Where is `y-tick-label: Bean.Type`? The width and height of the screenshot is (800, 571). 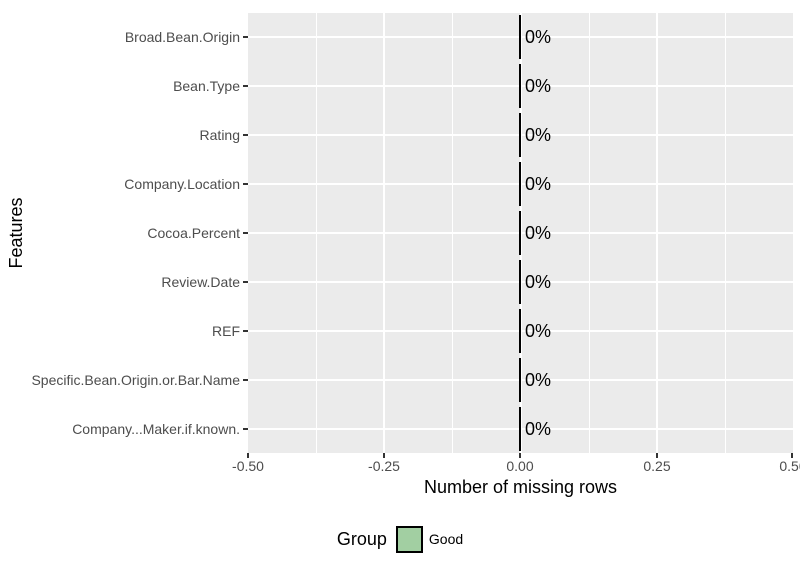 y-tick-label: Bean.Type is located at coordinates (206, 86).